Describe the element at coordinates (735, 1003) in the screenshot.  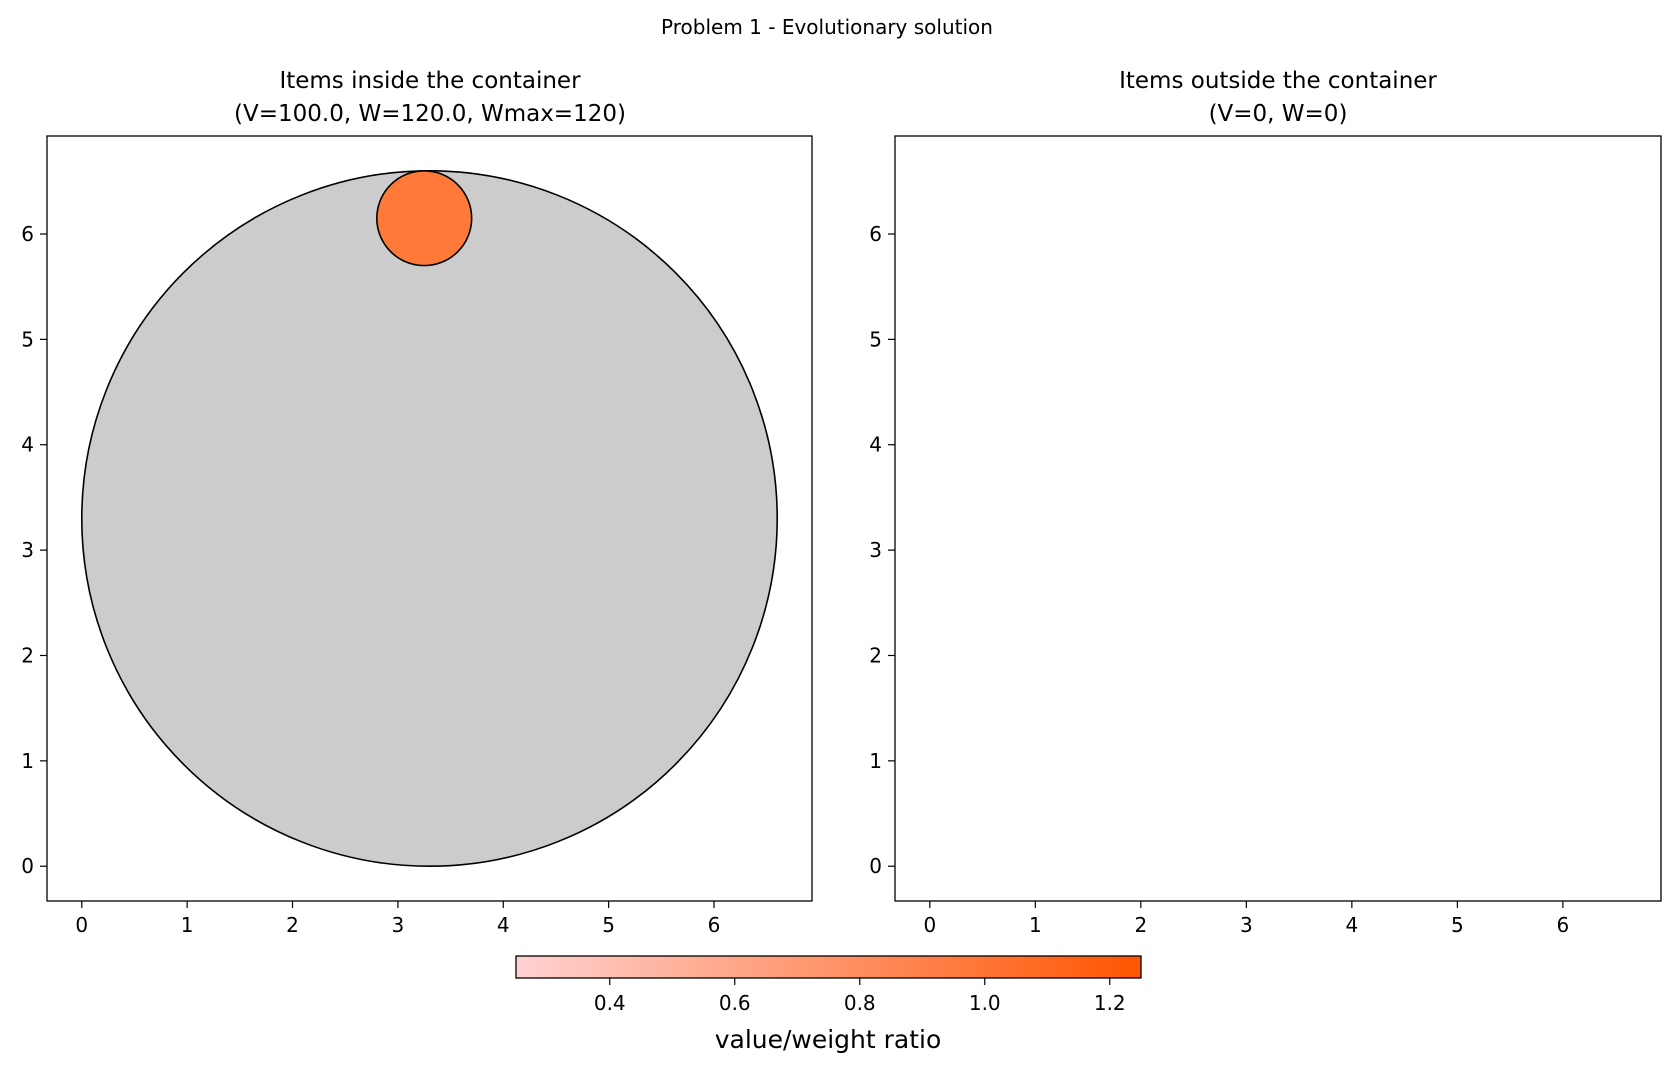
I see `colorbar-tick-label: 0.6` at that location.